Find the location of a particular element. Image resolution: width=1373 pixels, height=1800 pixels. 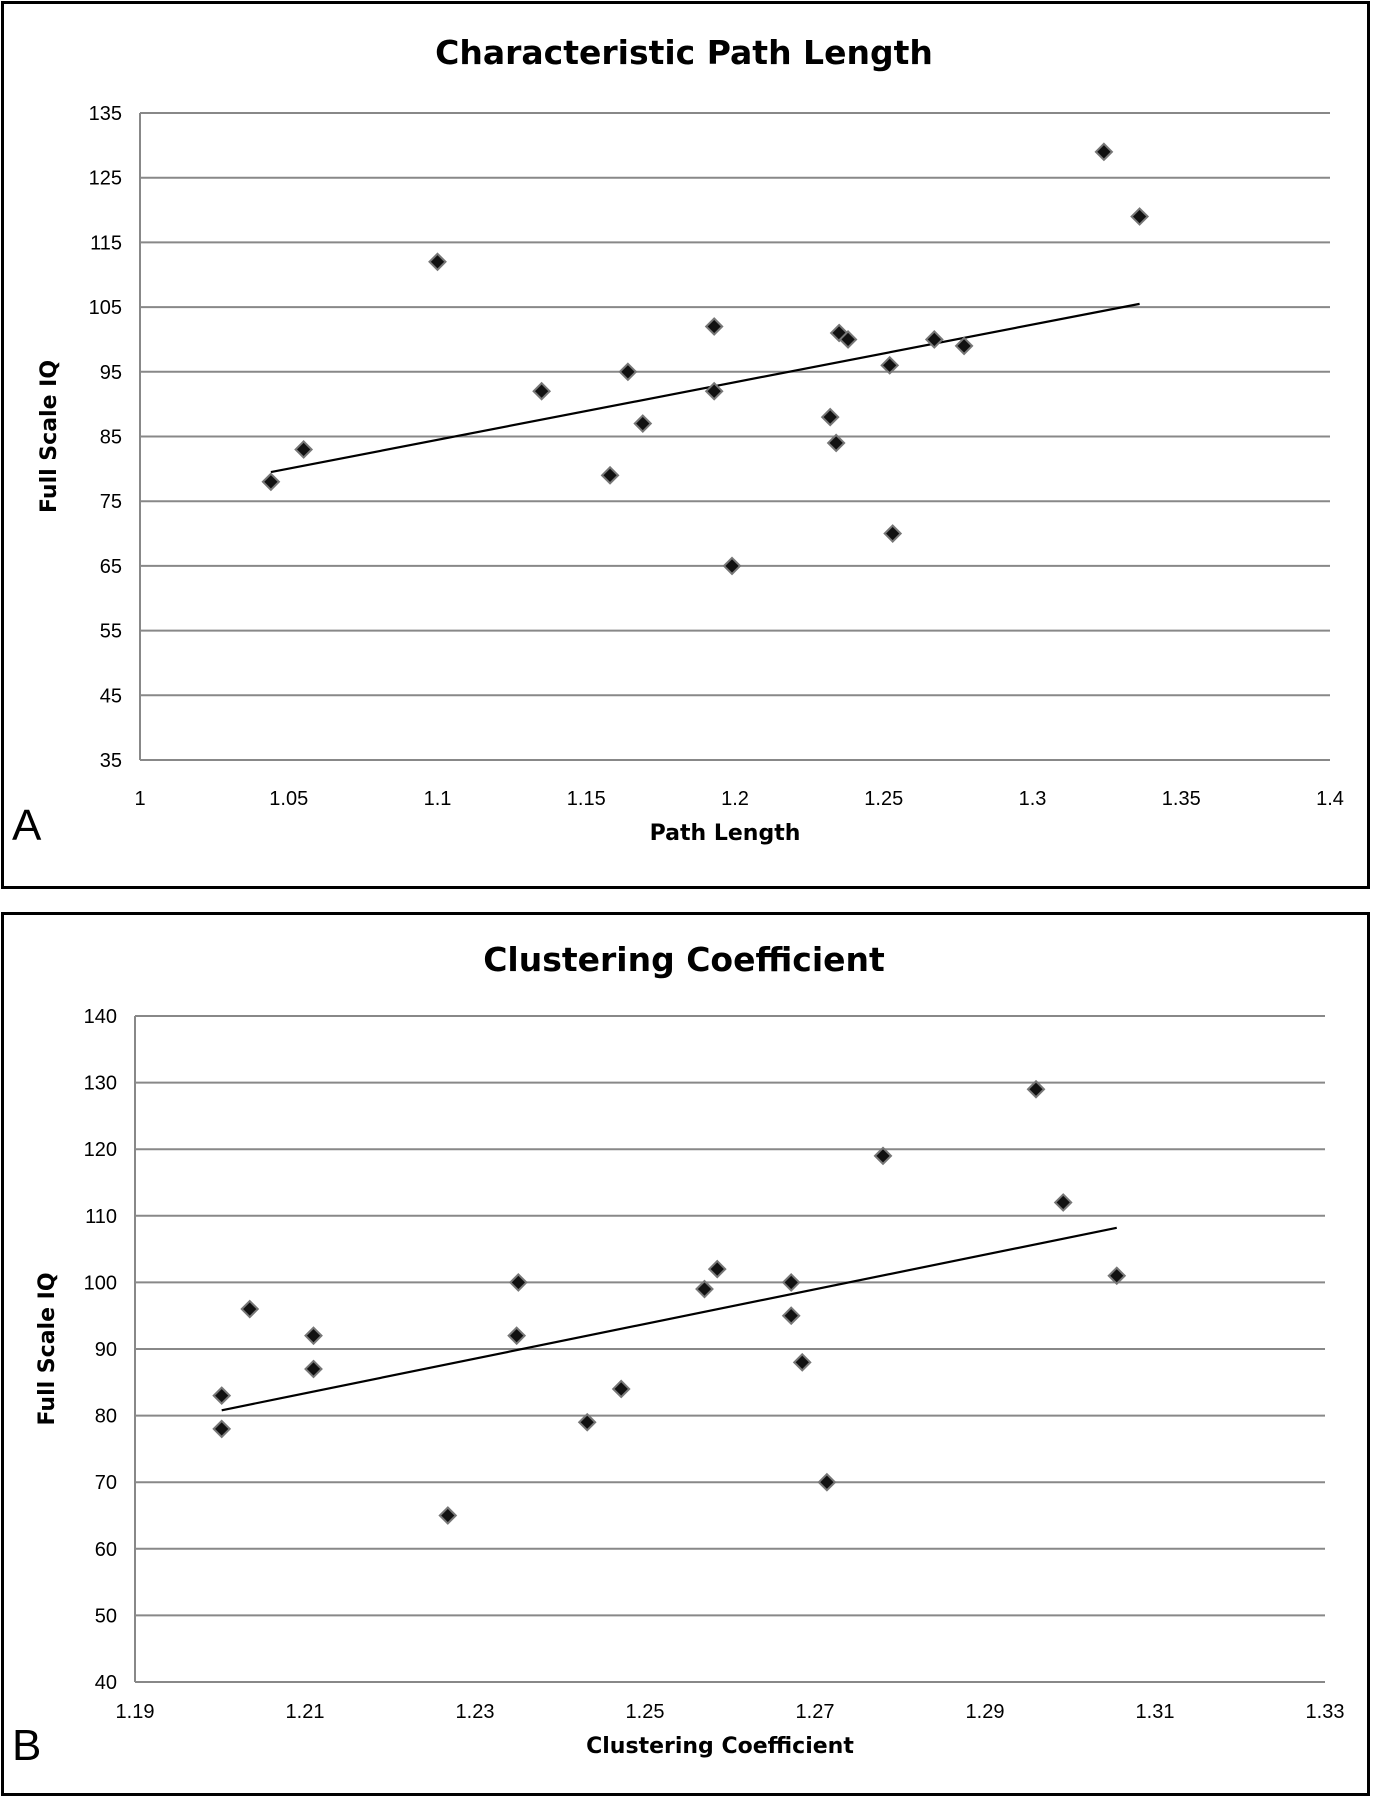

a-y-tick-label: 105 is located at coordinates (105, 308).